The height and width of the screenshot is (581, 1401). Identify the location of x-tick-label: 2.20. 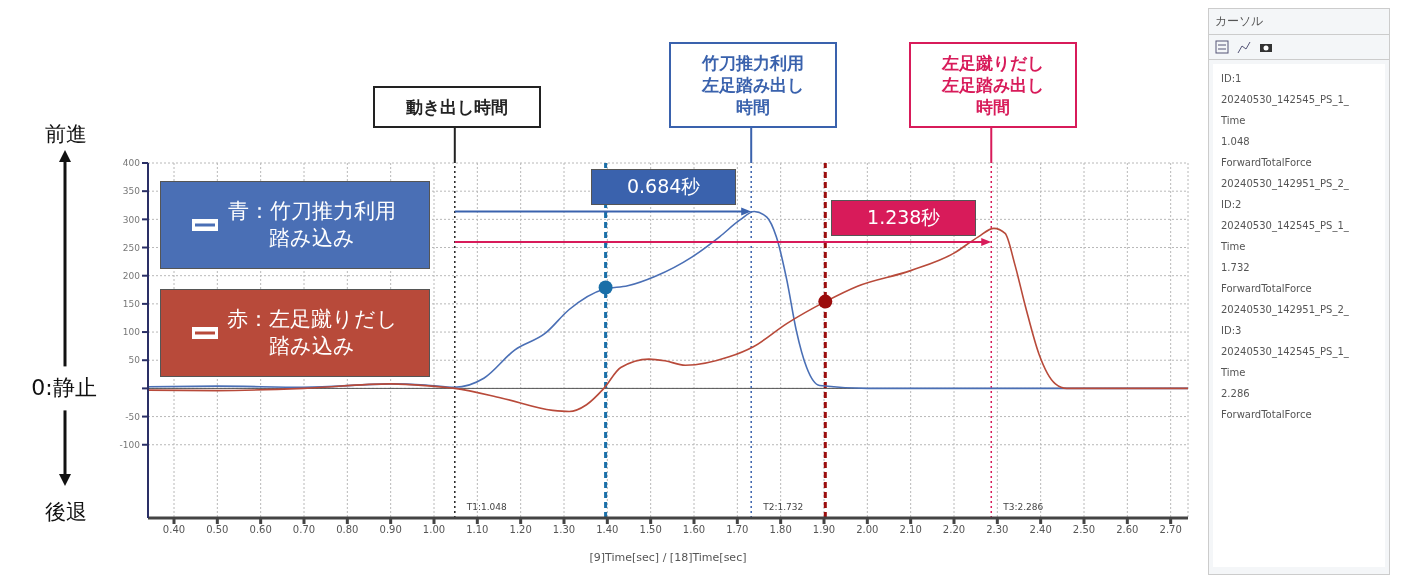
(954, 530).